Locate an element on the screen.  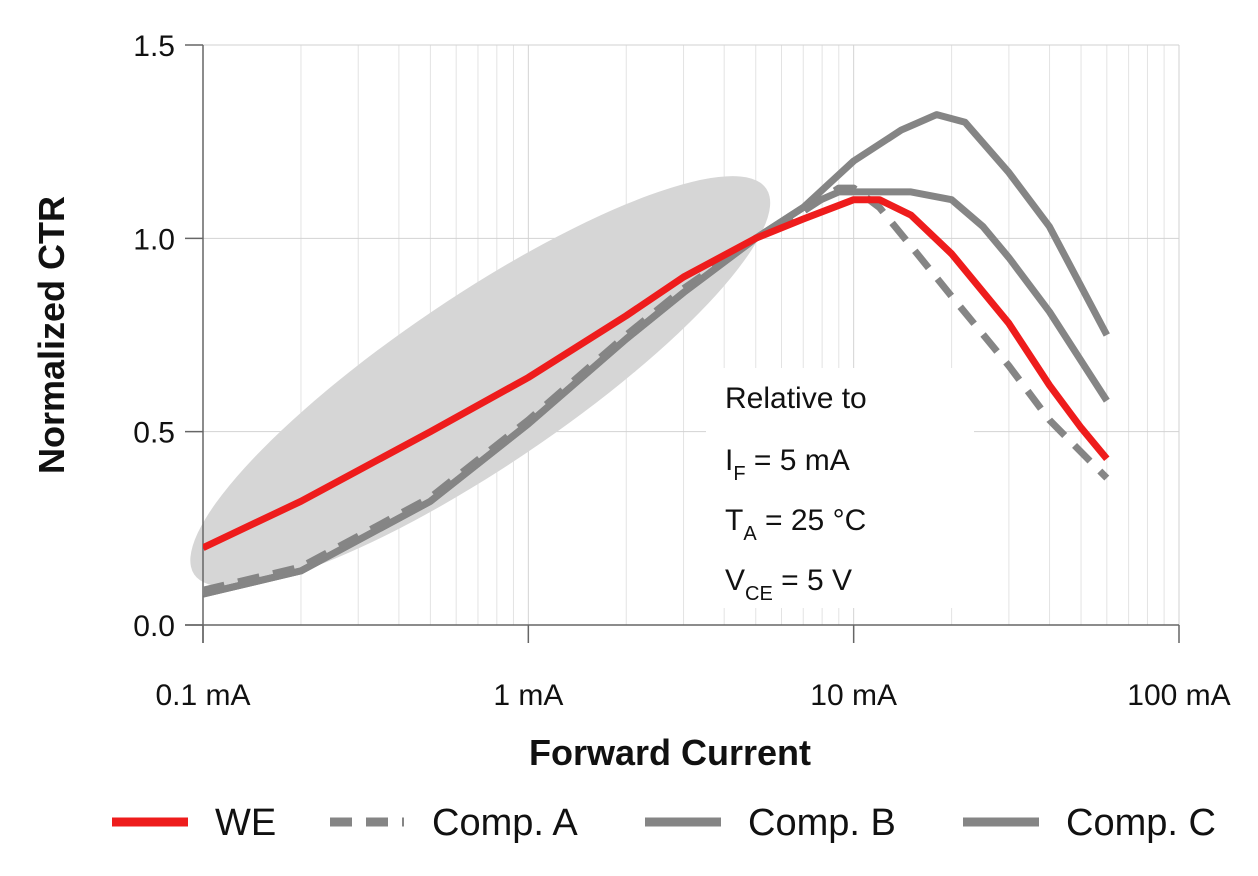
x-axis-title: Forward Current is located at coordinates (670, 752).